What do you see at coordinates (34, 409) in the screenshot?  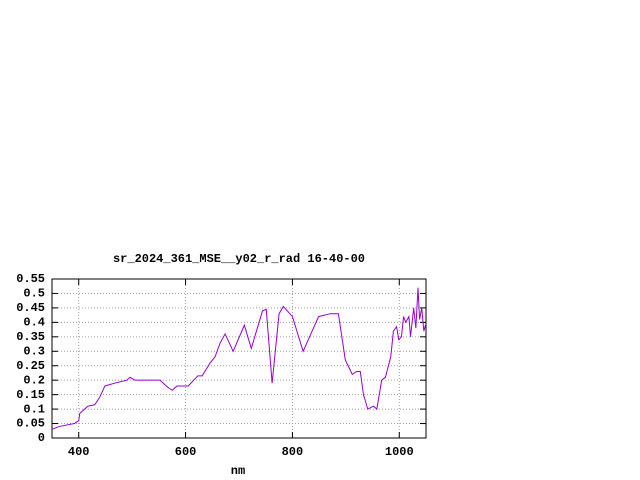 I see `y-tick-label: 0.1` at bounding box center [34, 409].